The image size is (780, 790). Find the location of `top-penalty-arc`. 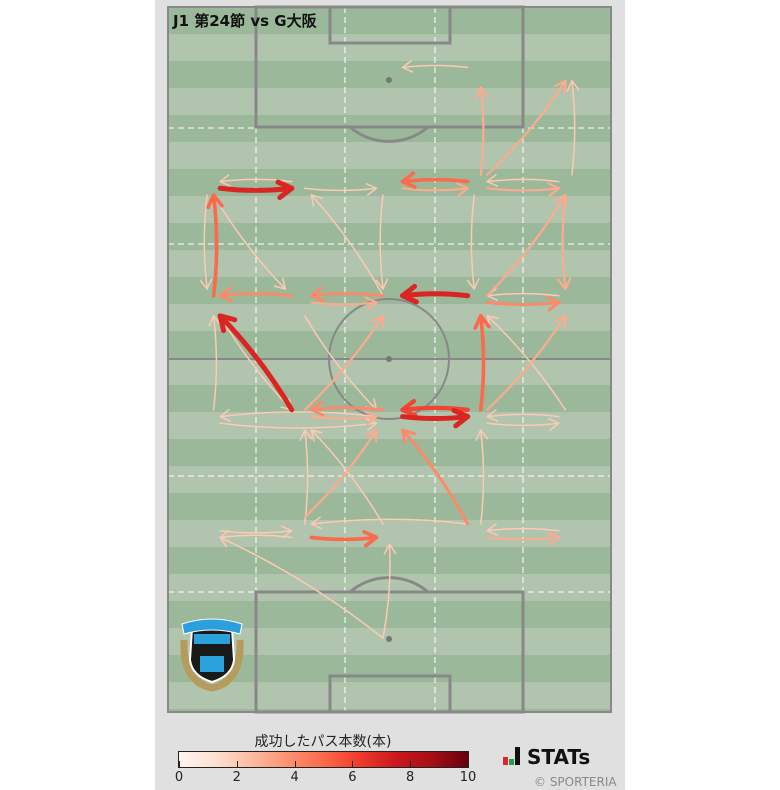

top-penalty-arc is located at coordinates (389, 134).